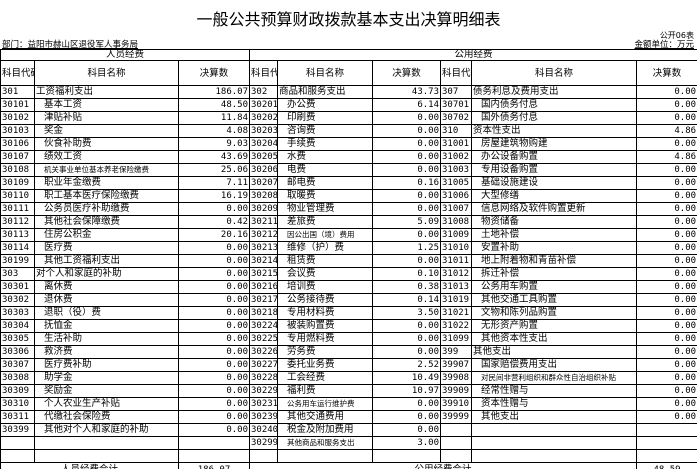  Describe the element at coordinates (406, 287) in the screenshot. I see `cell-amount: 0.38` at that location.